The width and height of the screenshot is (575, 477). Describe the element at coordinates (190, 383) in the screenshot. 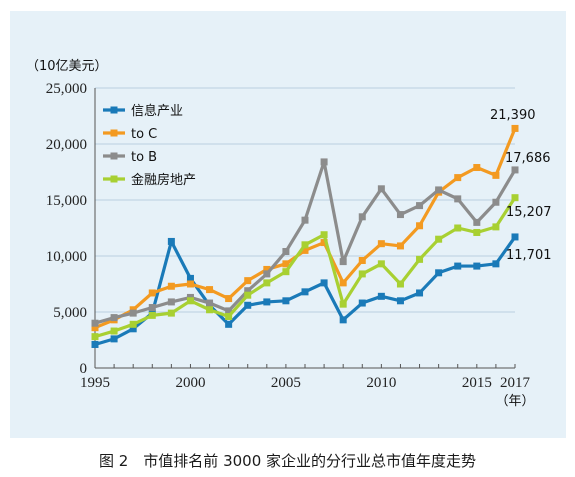

I see `x-tick-label: 2000` at that location.